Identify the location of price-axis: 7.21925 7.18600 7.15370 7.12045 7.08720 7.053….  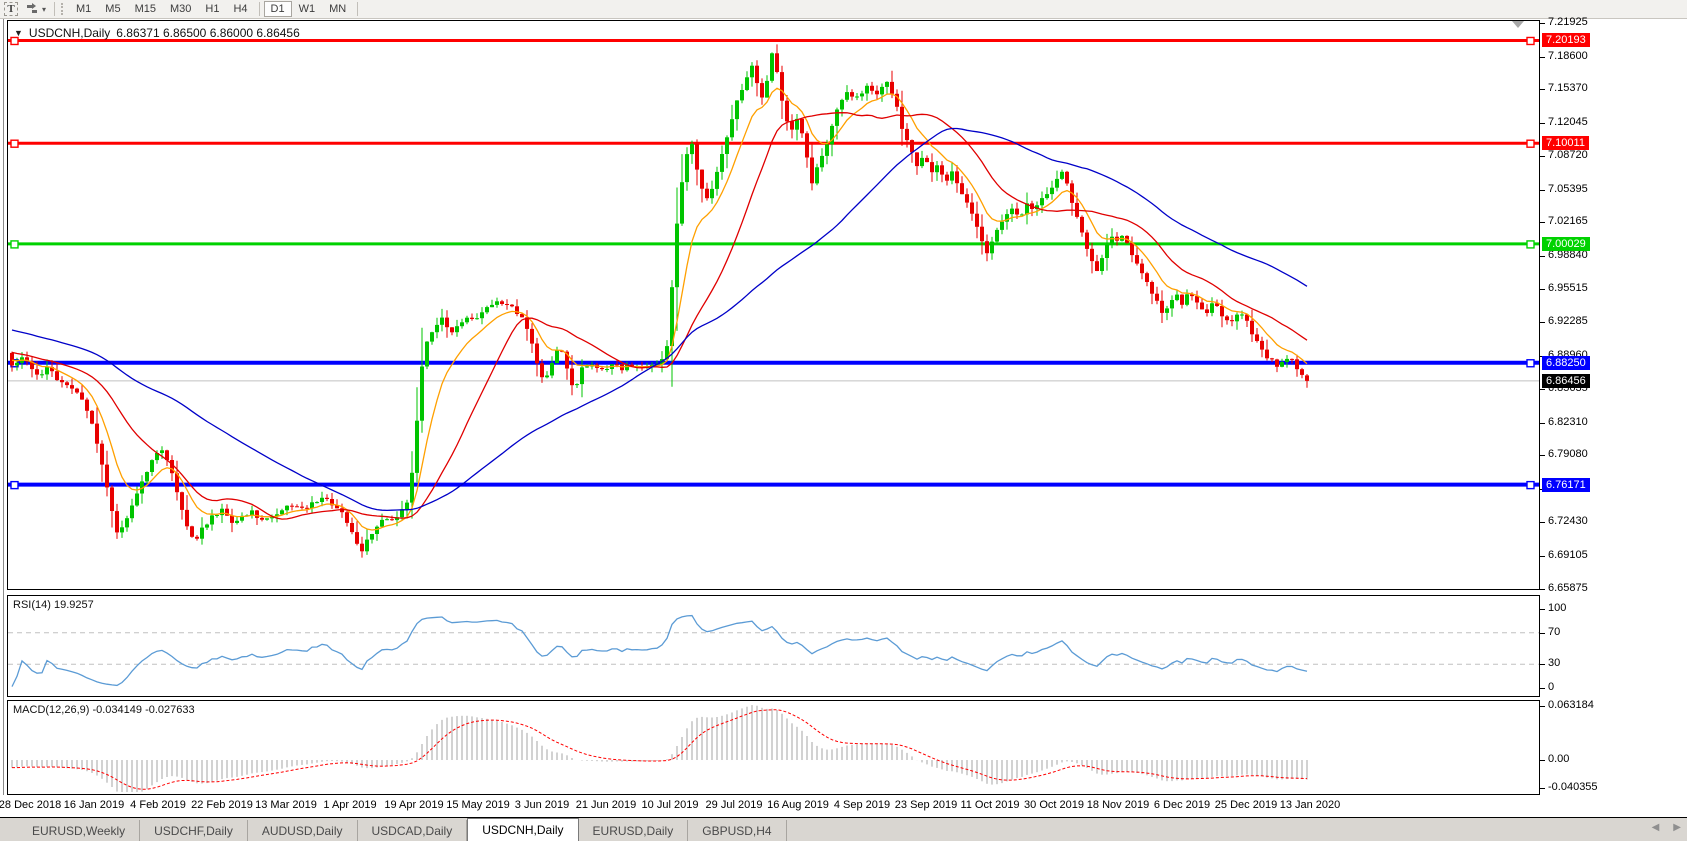
(1613, 416).